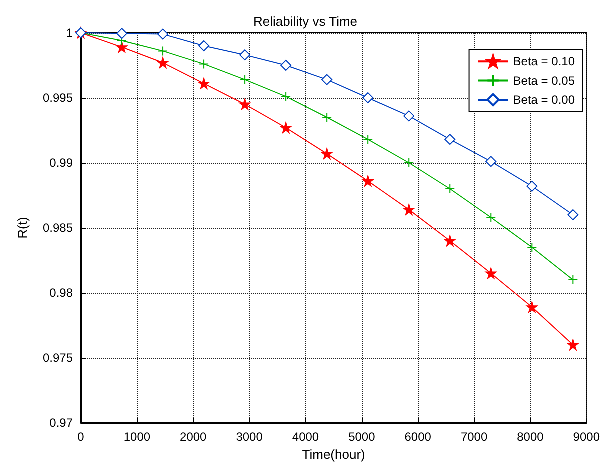 Image resolution: width=611 pixels, height=476 pixels. I want to click on y-tick-label: 0.975, so click(58, 358).